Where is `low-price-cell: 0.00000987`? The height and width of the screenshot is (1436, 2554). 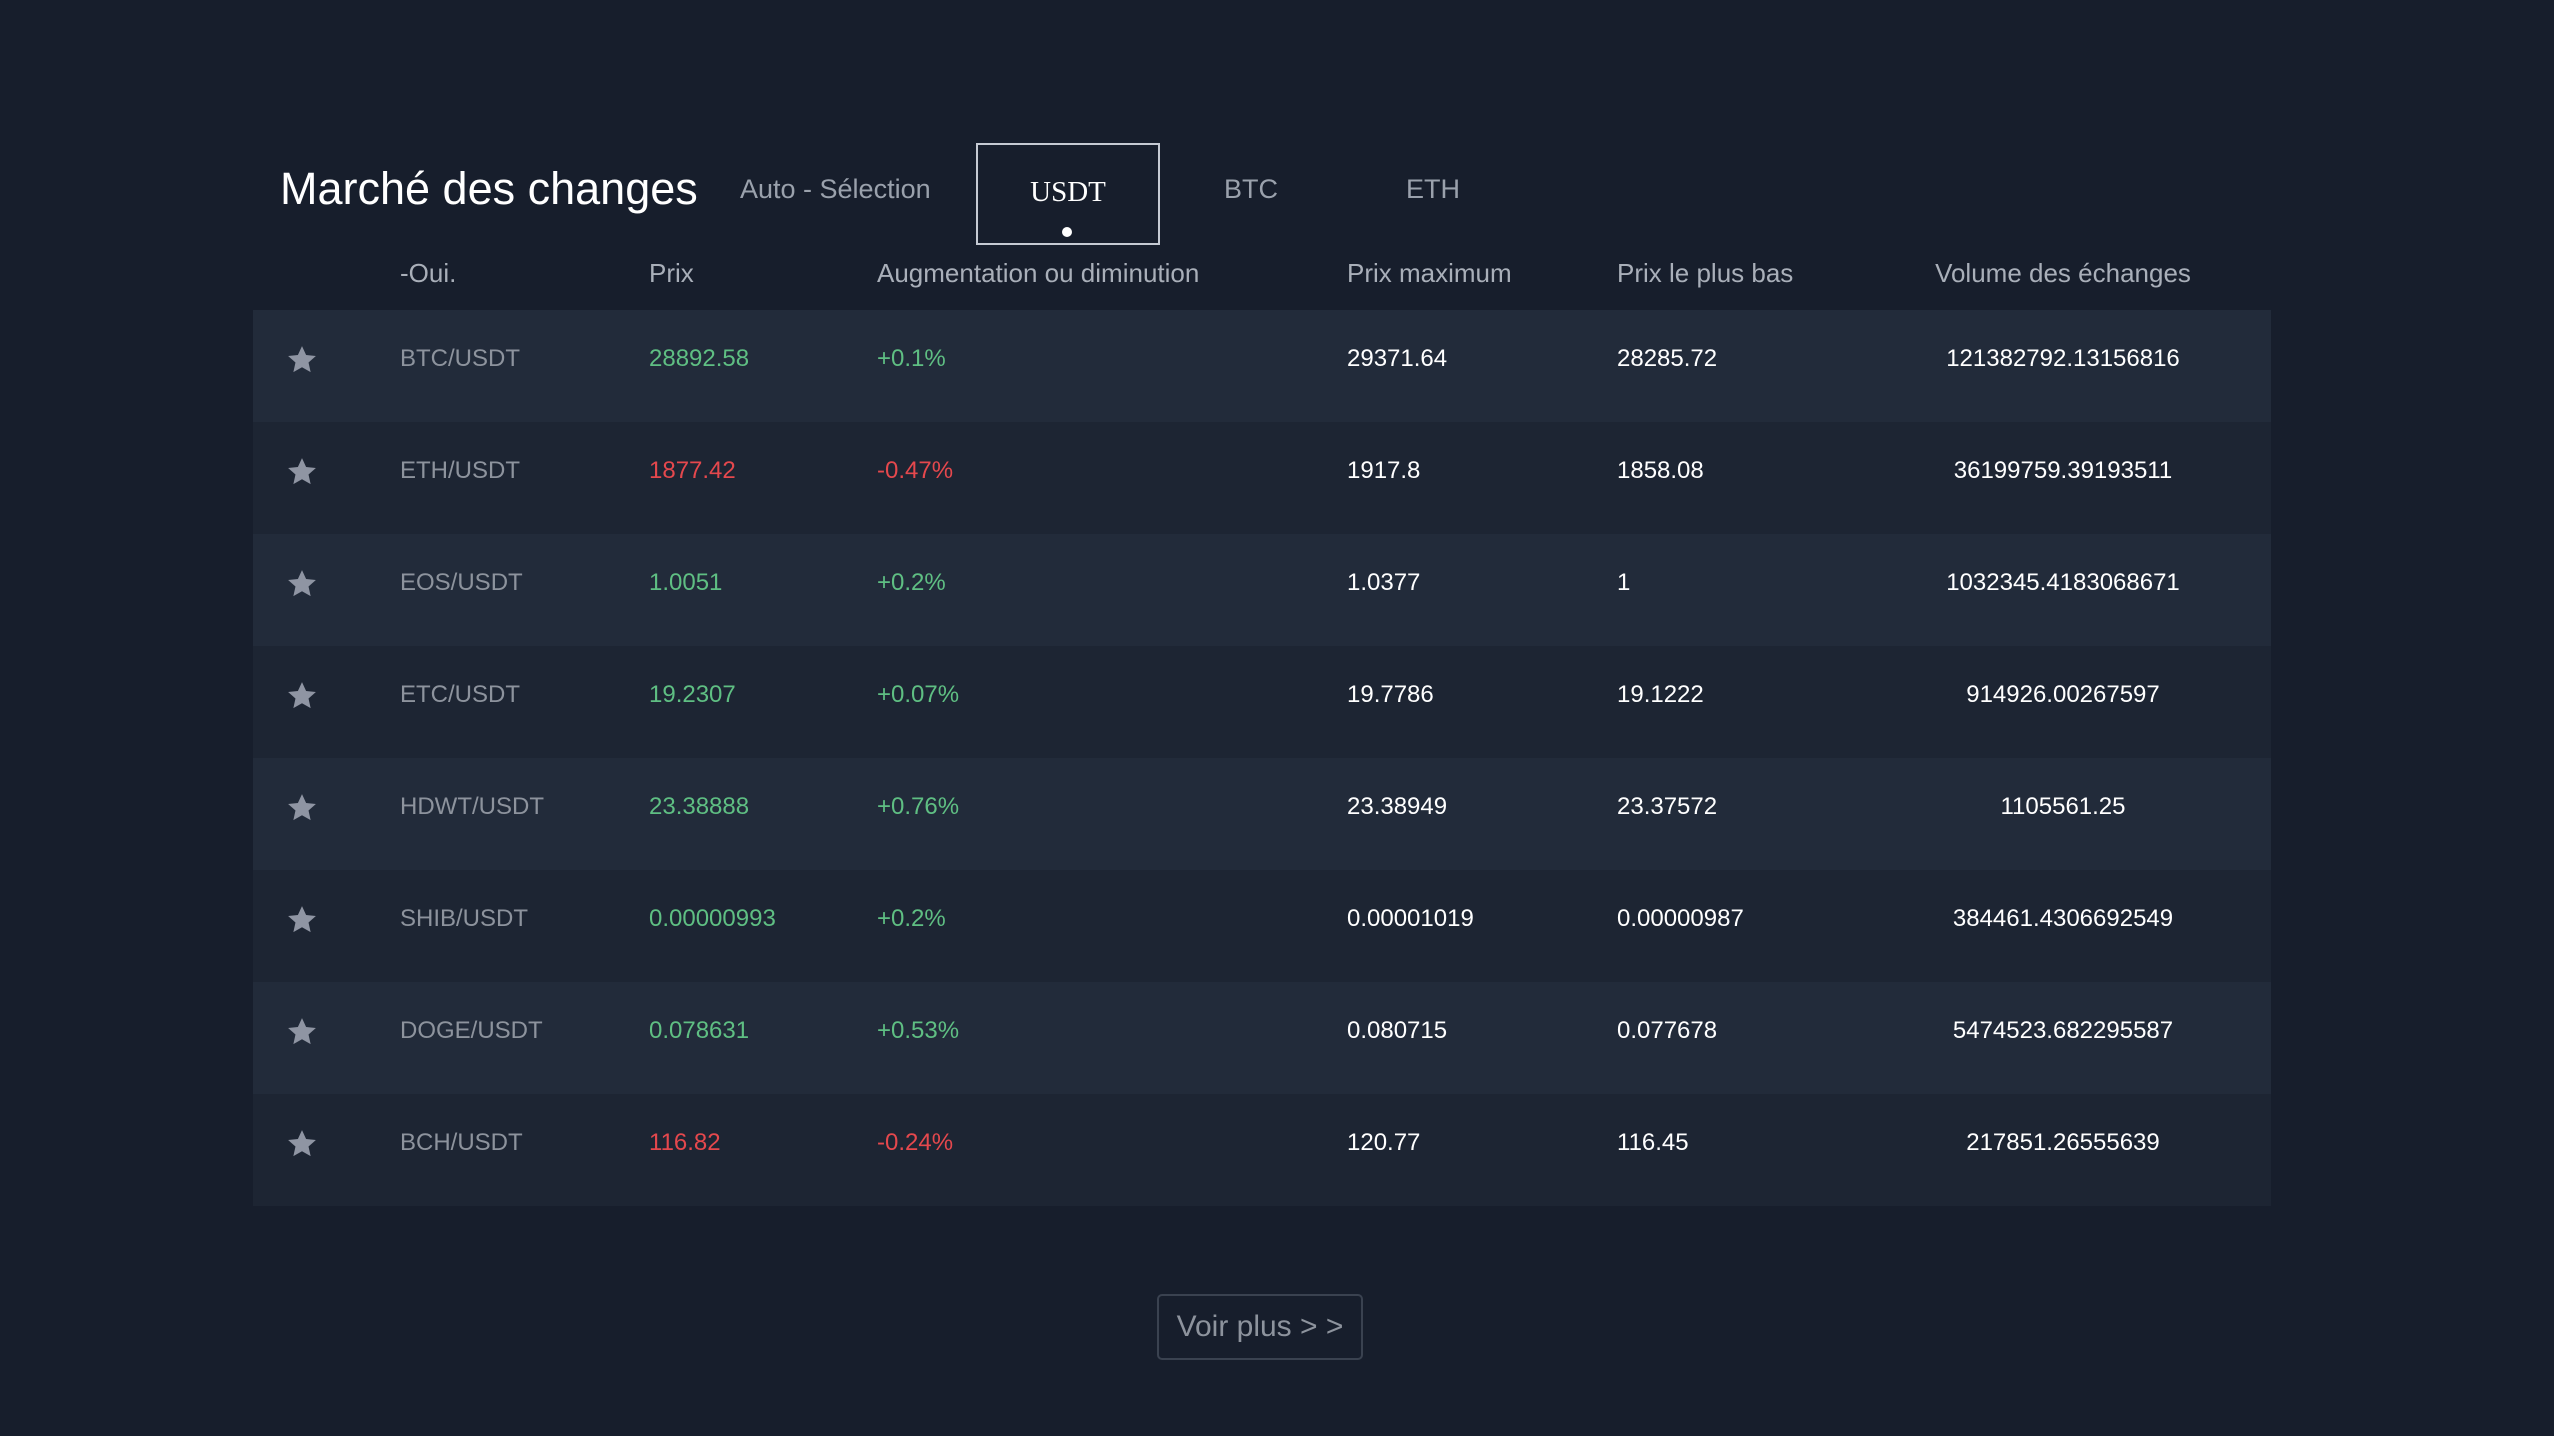
low-price-cell: 0.00000987 is located at coordinates (1680, 918).